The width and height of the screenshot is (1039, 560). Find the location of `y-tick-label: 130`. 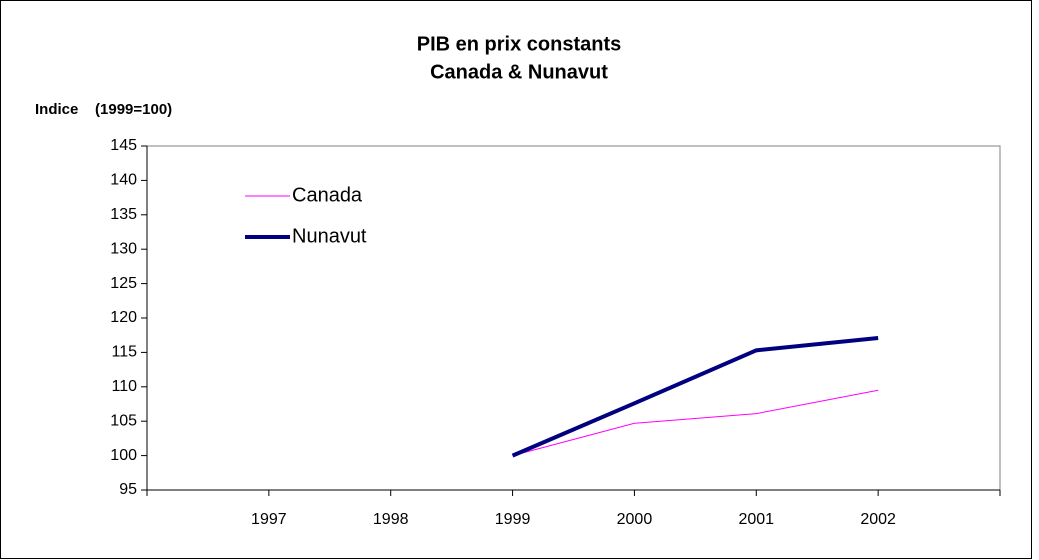

y-tick-label: 130 is located at coordinates (123, 248).